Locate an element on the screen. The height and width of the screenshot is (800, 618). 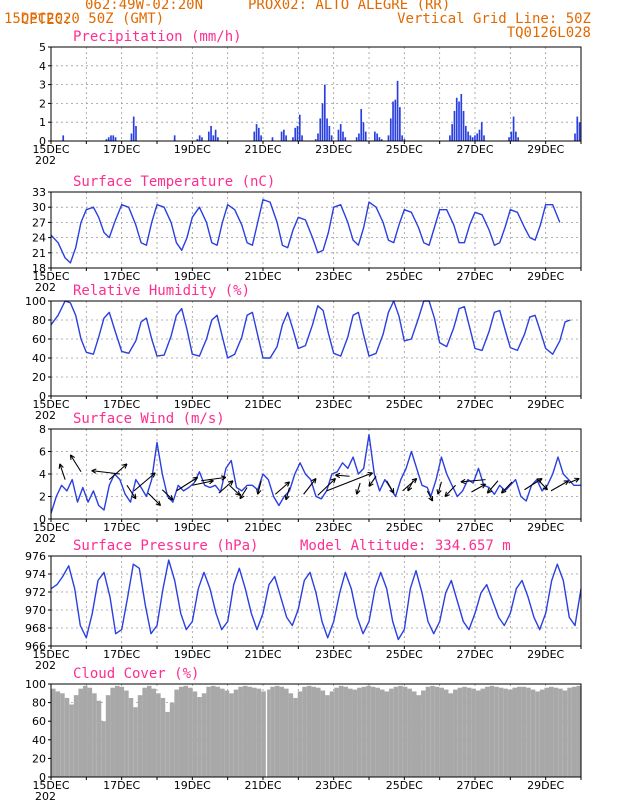
panel-frame is located at coordinates (316, 601).